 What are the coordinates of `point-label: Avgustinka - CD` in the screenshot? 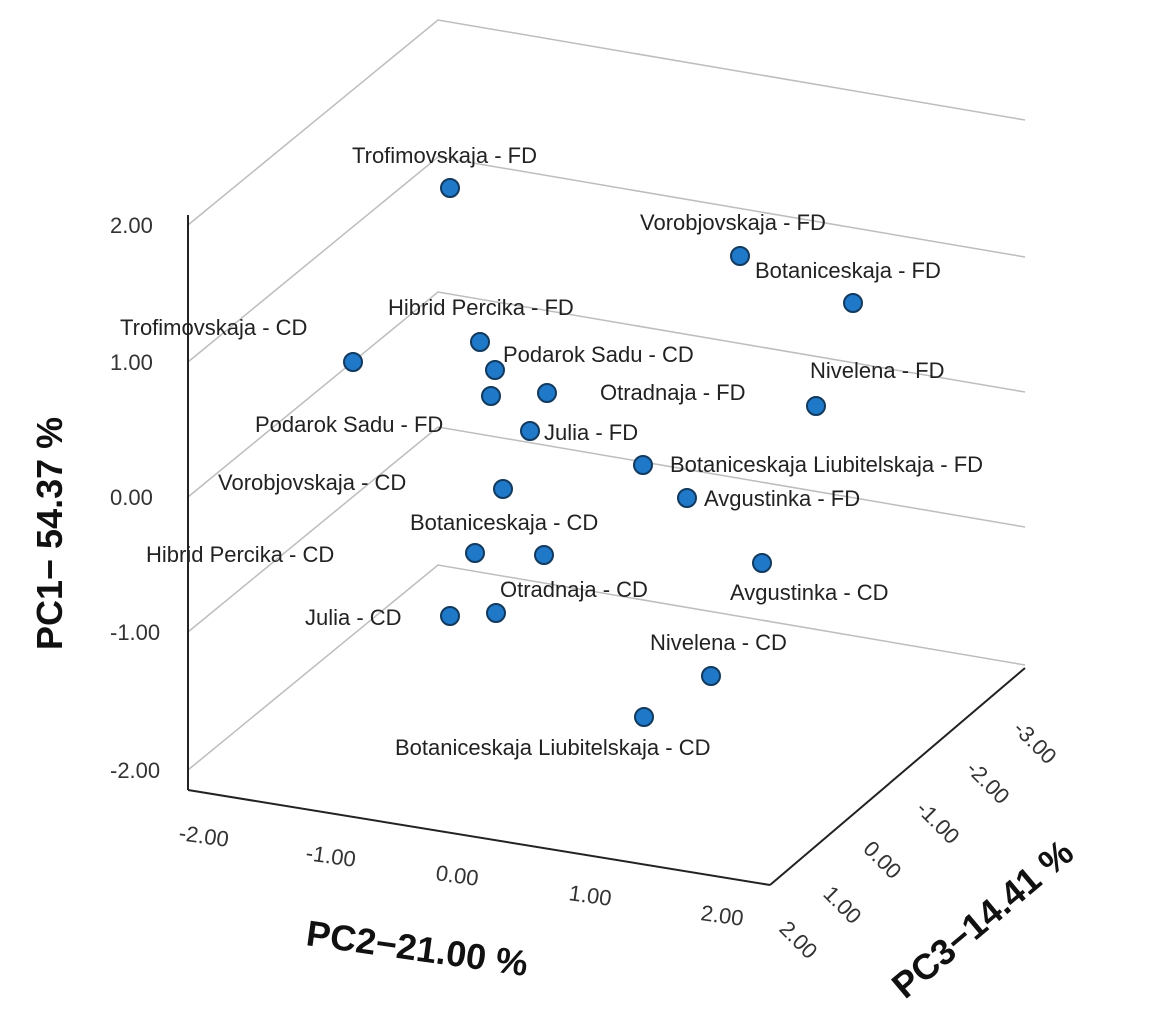 It's located at (809, 592).